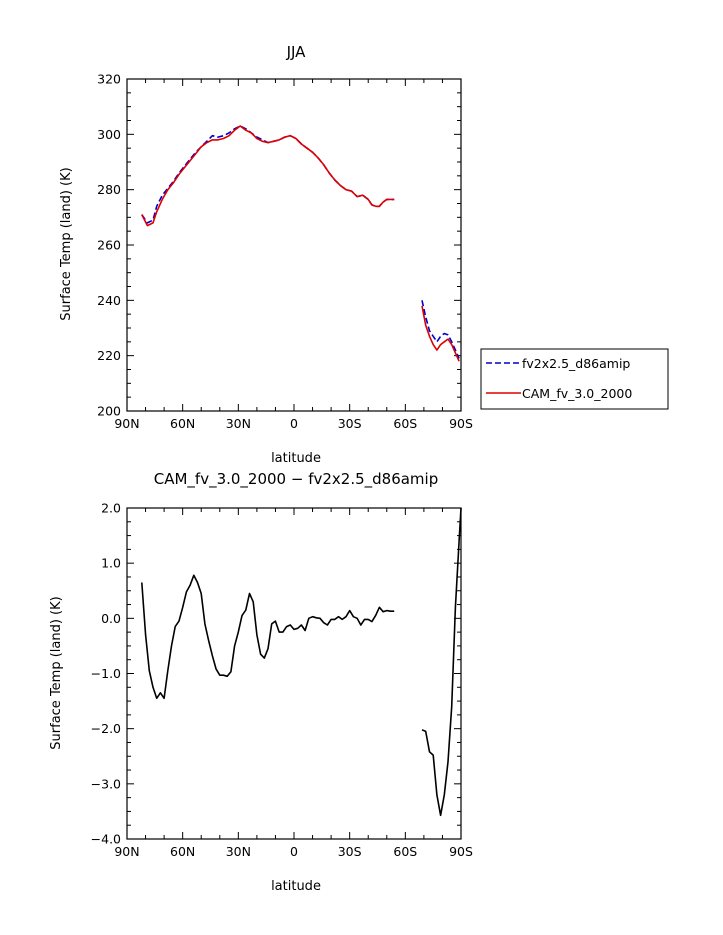 Image resolution: width=723 pixels, height=935 pixels. I want to click on top-y-axis-label: Surface Temp (land) (K), so click(66, 243).